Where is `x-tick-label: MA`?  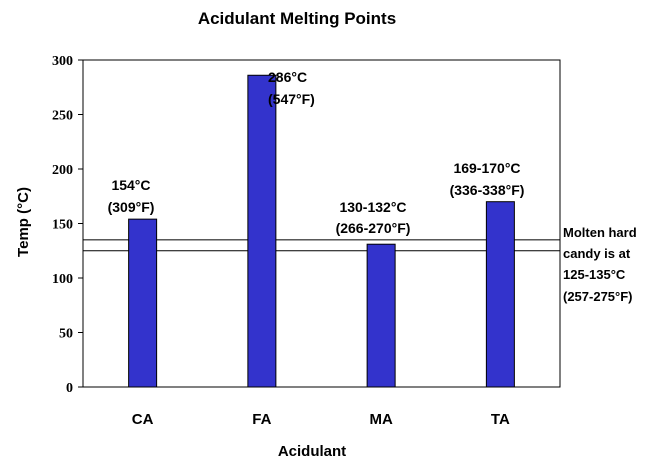
x-tick-label: MA is located at coordinates (380, 419).